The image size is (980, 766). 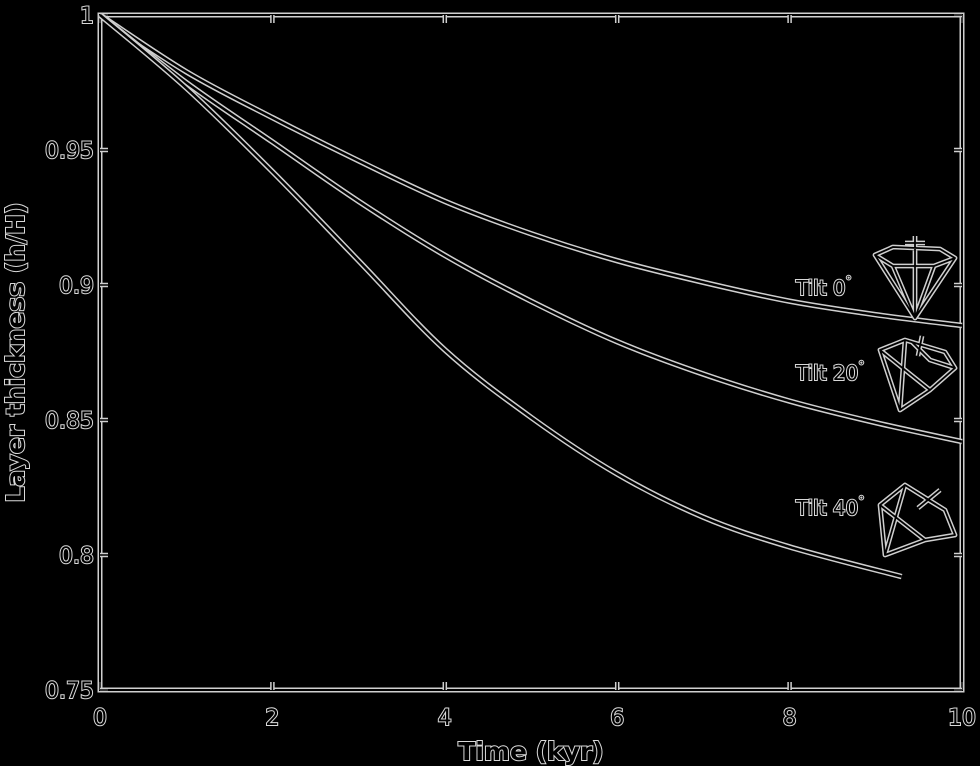 What do you see at coordinates (87, 16) in the screenshot?
I see `y-tick-label: 1` at bounding box center [87, 16].